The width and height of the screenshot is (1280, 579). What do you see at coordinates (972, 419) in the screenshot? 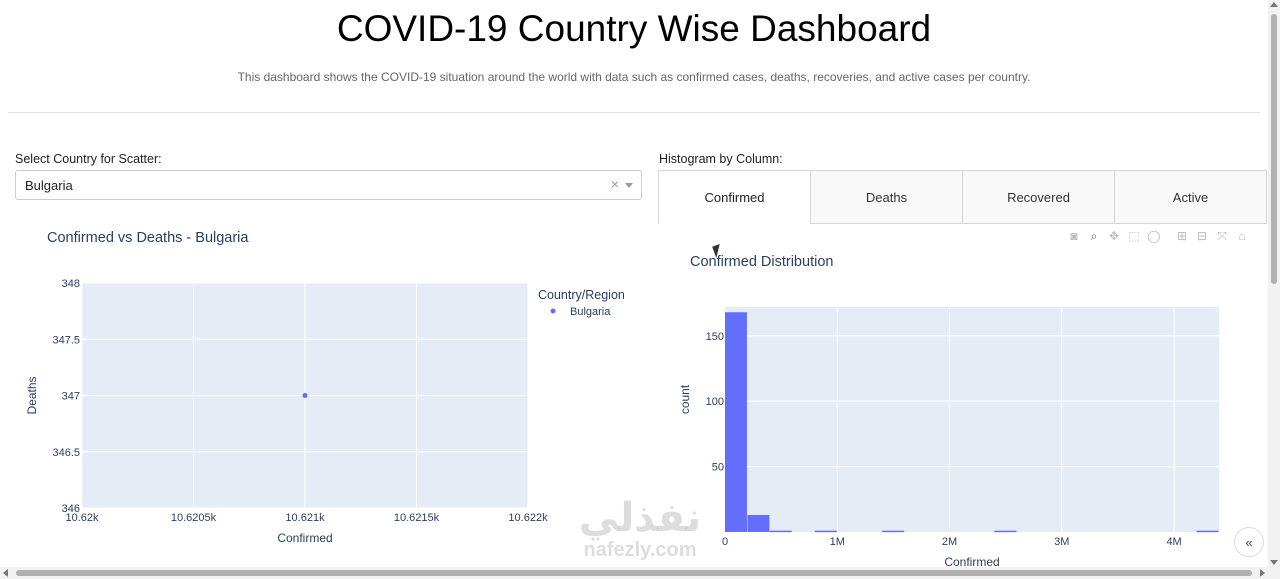
I see `histogram-plot-area` at bounding box center [972, 419].